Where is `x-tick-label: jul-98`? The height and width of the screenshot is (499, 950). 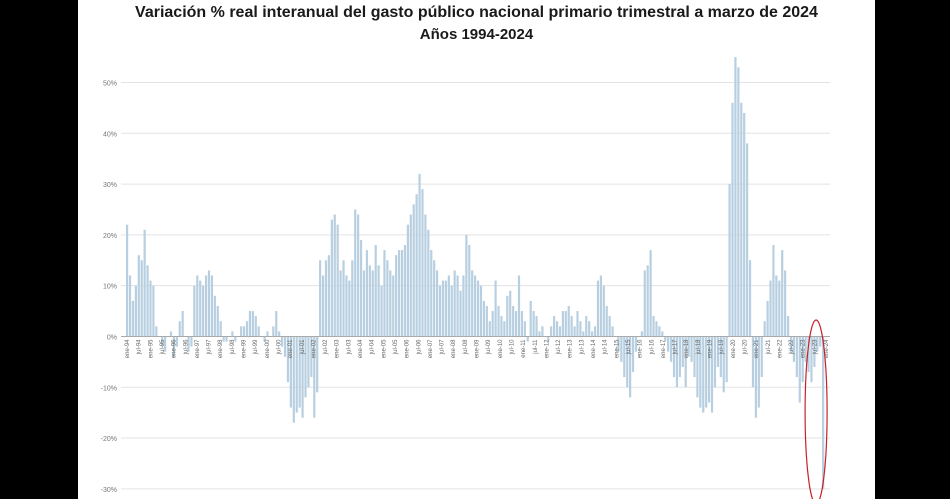 x-tick-label: jul-98 is located at coordinates (233, 347).